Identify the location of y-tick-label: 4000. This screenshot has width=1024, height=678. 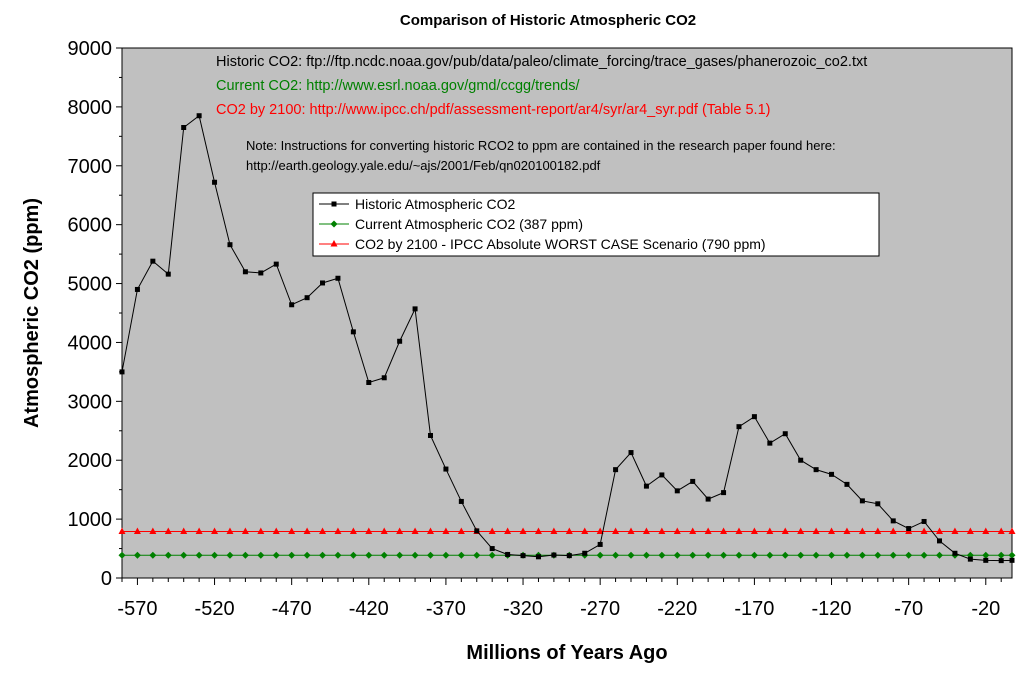
(90, 343).